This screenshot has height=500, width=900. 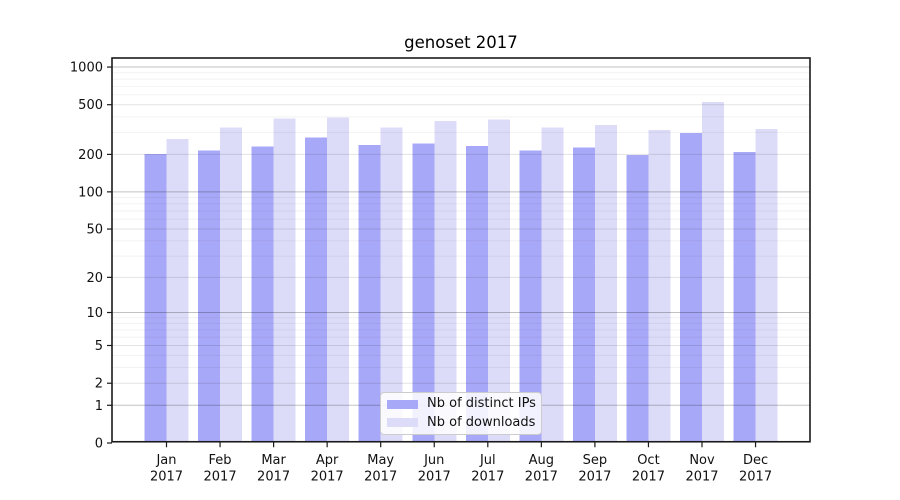 I want to click on x-tick-label-month: Oct, so click(x=648, y=460).